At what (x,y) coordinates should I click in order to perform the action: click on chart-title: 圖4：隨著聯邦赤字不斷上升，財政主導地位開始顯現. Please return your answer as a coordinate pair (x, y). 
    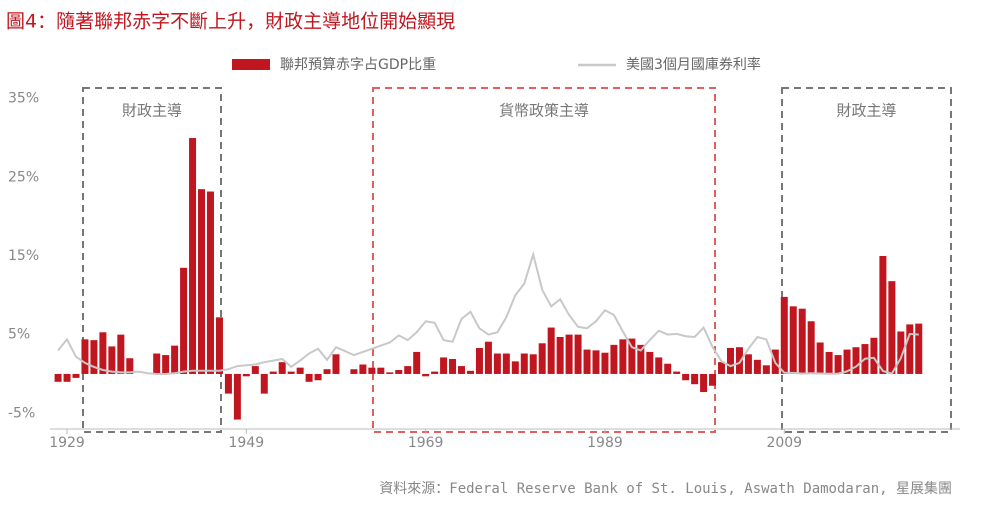
    Looking at the image, I should click on (230, 22).